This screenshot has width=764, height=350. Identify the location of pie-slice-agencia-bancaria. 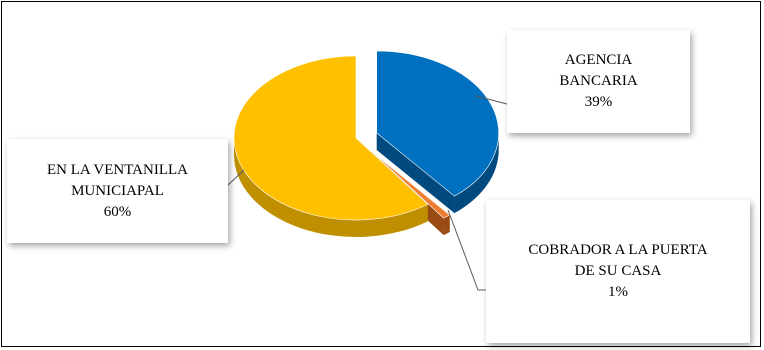
(437, 123).